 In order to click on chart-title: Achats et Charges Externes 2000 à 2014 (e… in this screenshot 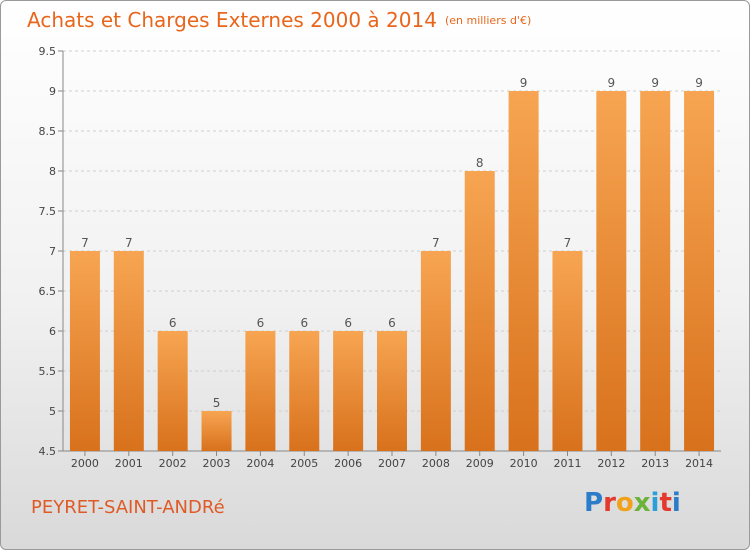, I will do `click(279, 20)`.